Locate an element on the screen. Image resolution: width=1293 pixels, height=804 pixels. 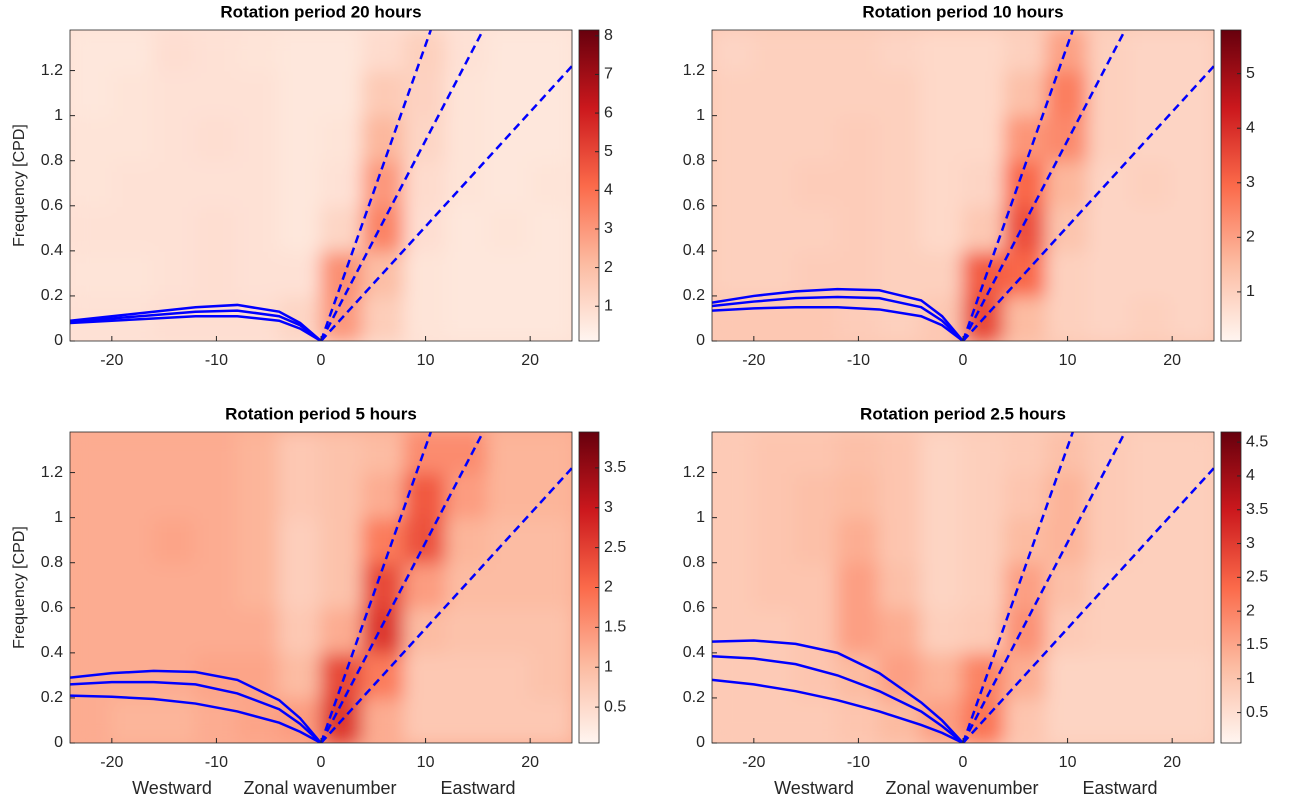
colorbar-tick-label: 0.5 is located at coordinates (615, 706).